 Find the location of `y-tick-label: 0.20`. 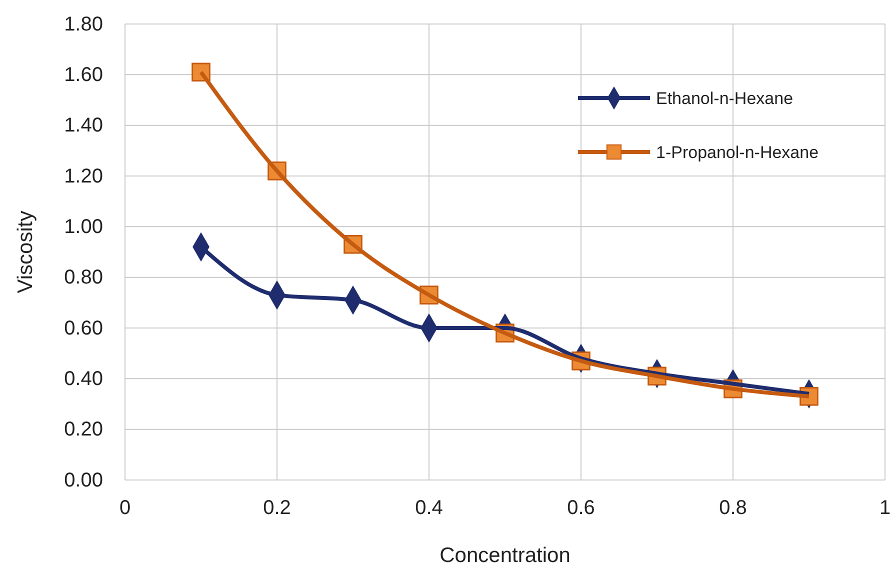

y-tick-label: 0.20 is located at coordinates (83, 429).